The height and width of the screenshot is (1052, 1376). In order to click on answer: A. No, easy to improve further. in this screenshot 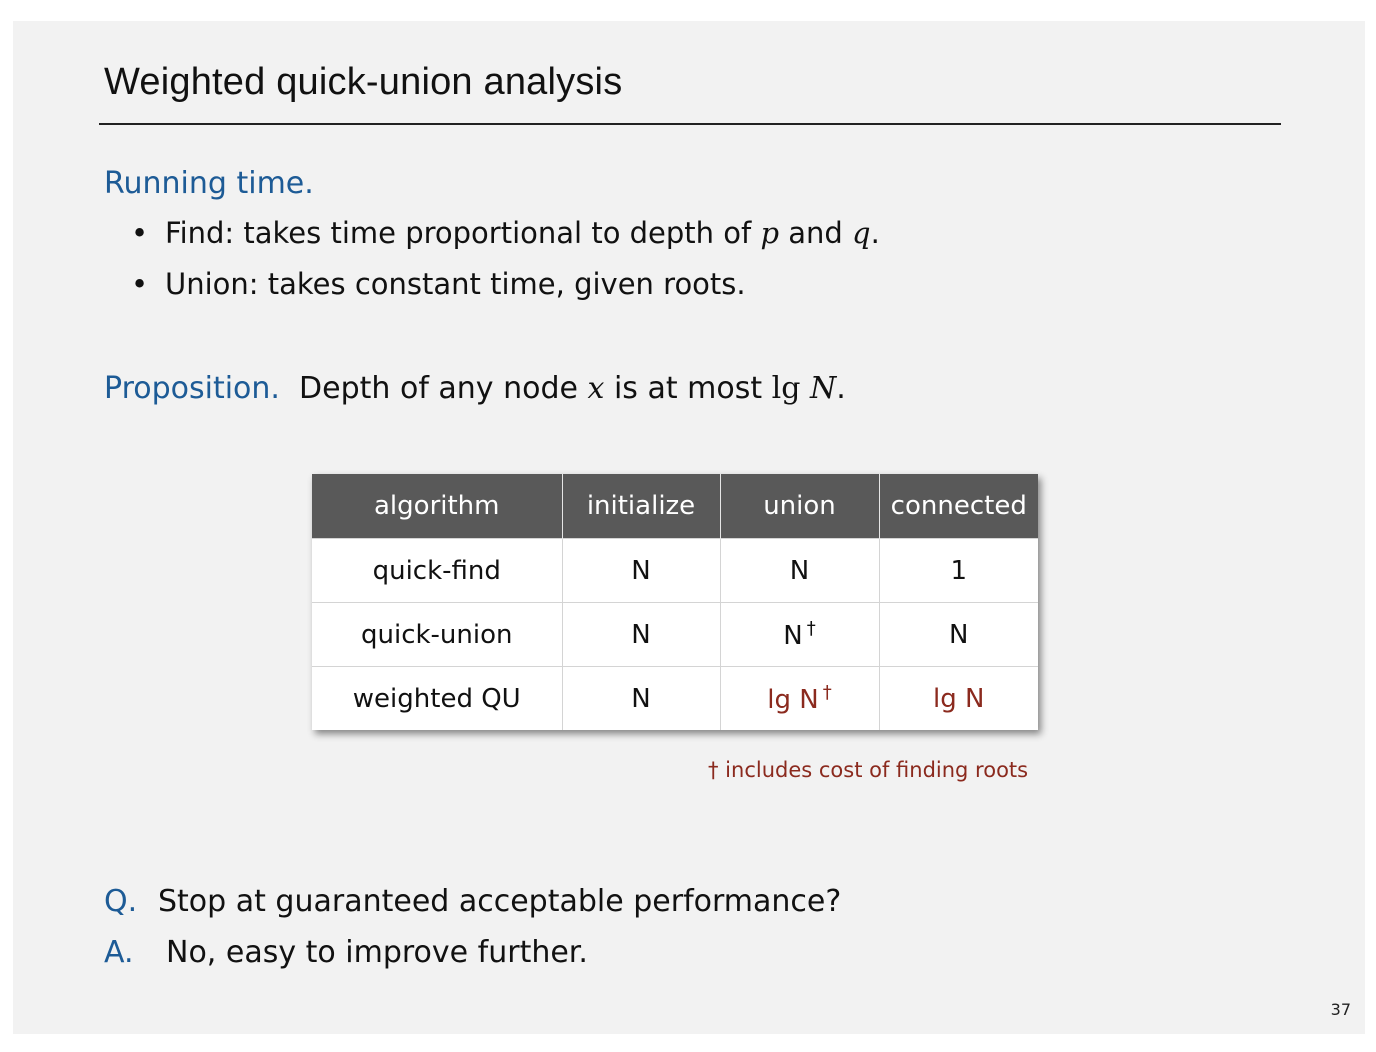, I will do `click(346, 952)`.